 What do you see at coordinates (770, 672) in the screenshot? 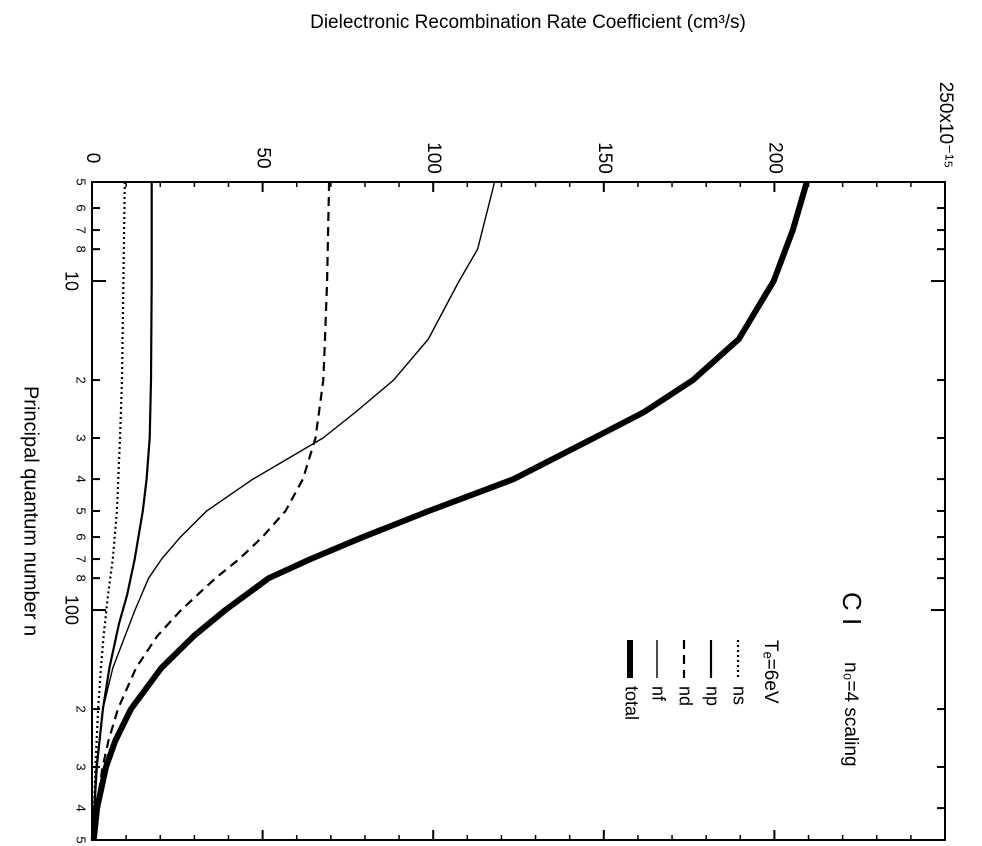
I see `temperature-annotation: Tₑ=6eV` at bounding box center [770, 672].